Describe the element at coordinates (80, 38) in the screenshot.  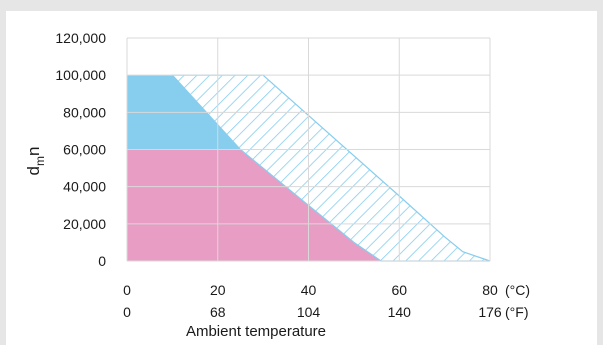
I see `y-tick-label: 120,000` at that location.